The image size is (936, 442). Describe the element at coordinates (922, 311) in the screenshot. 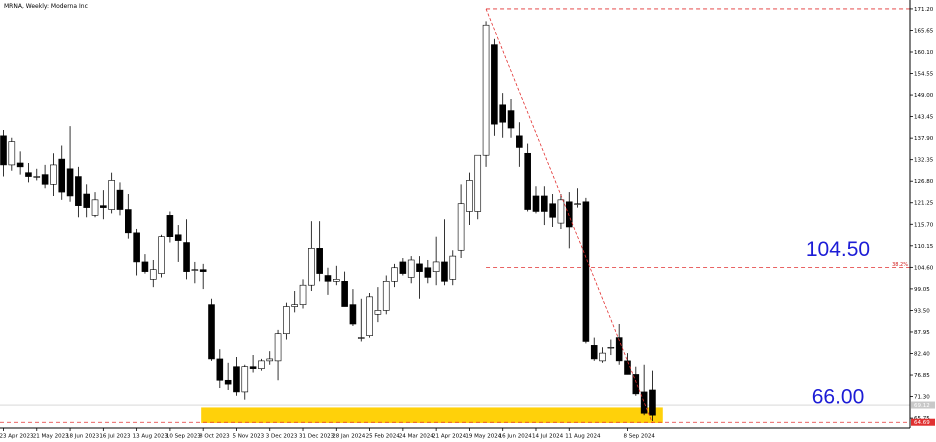

I see `y-tick-label: 93.50` at that location.